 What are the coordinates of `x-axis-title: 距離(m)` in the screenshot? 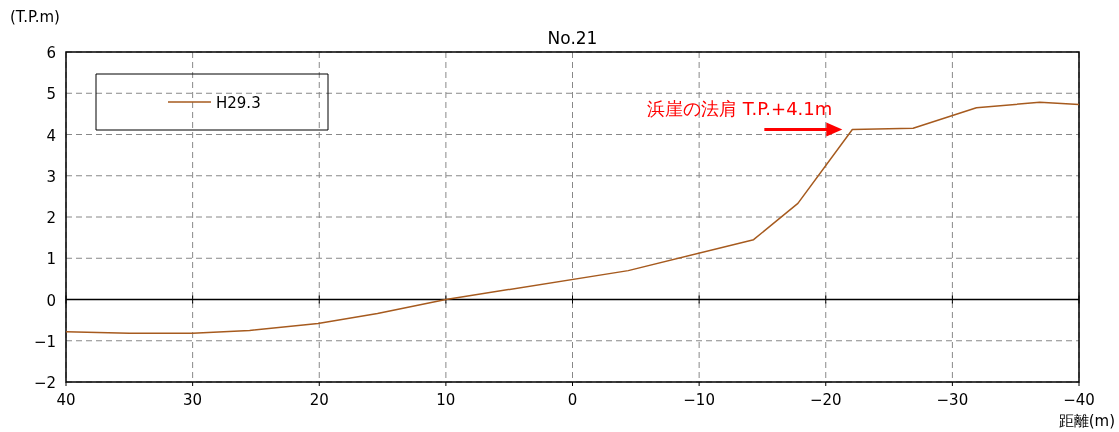 It's located at (1086, 421).